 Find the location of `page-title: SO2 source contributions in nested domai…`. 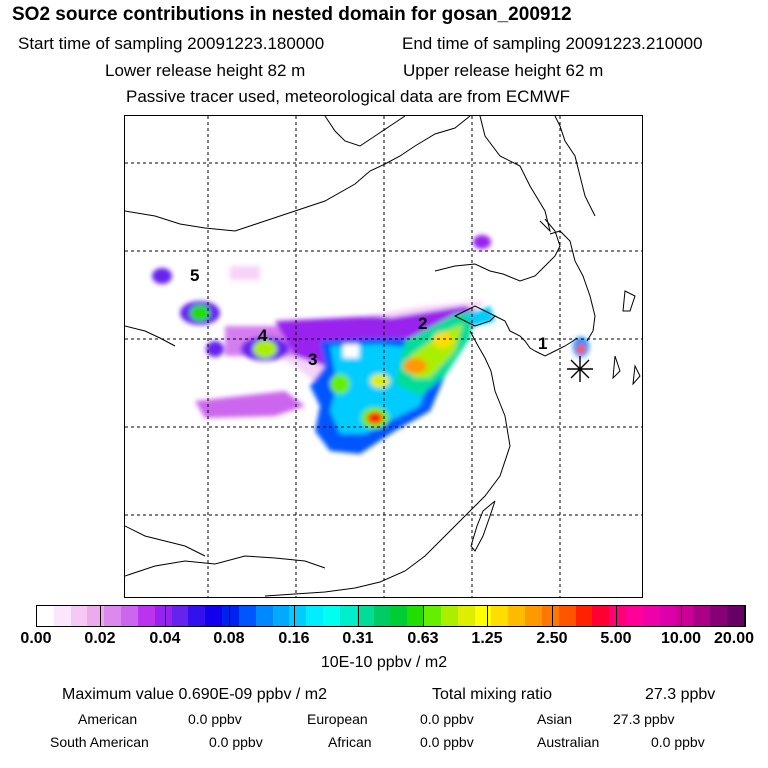

page-title: SO2 source contributions in nested domai… is located at coordinates (292, 14).